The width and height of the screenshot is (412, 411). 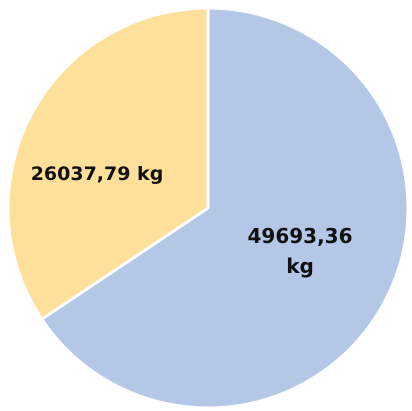 I want to click on pie-slice-label-line: 26037,79 kg, so click(x=97, y=174).